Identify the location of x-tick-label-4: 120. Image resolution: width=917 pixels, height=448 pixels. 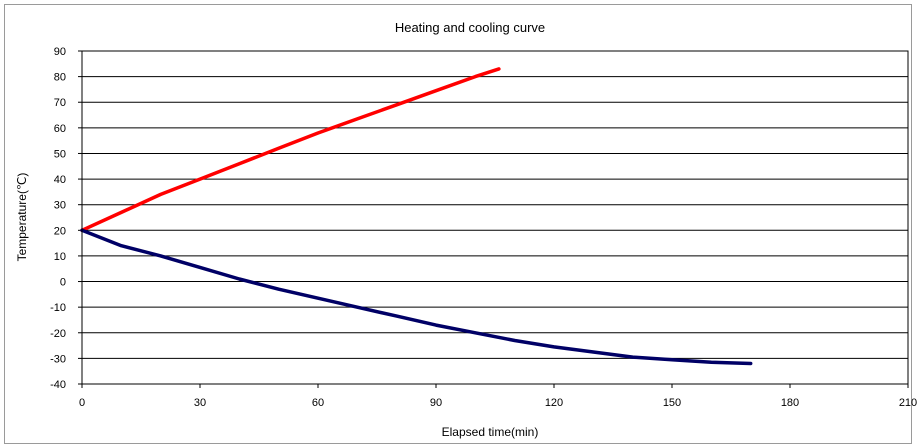
(554, 403).